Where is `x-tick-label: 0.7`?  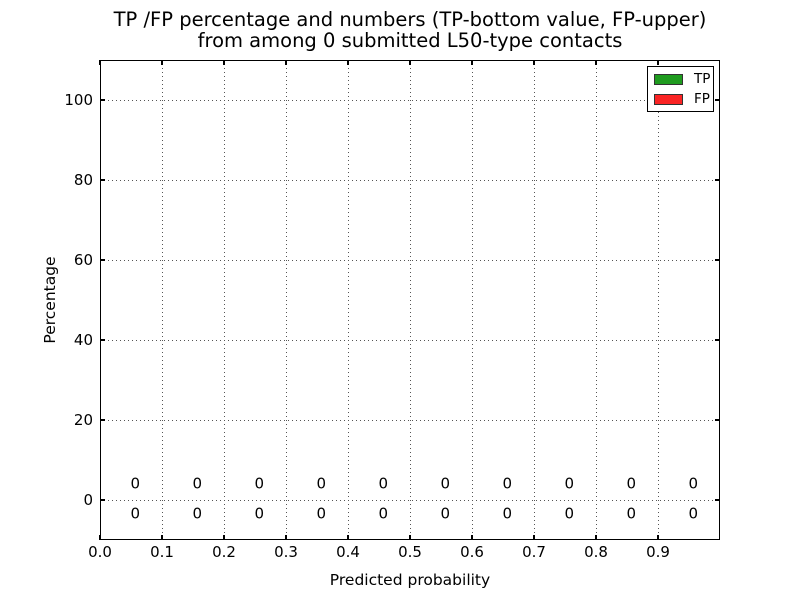 x-tick-label: 0.7 is located at coordinates (534, 552).